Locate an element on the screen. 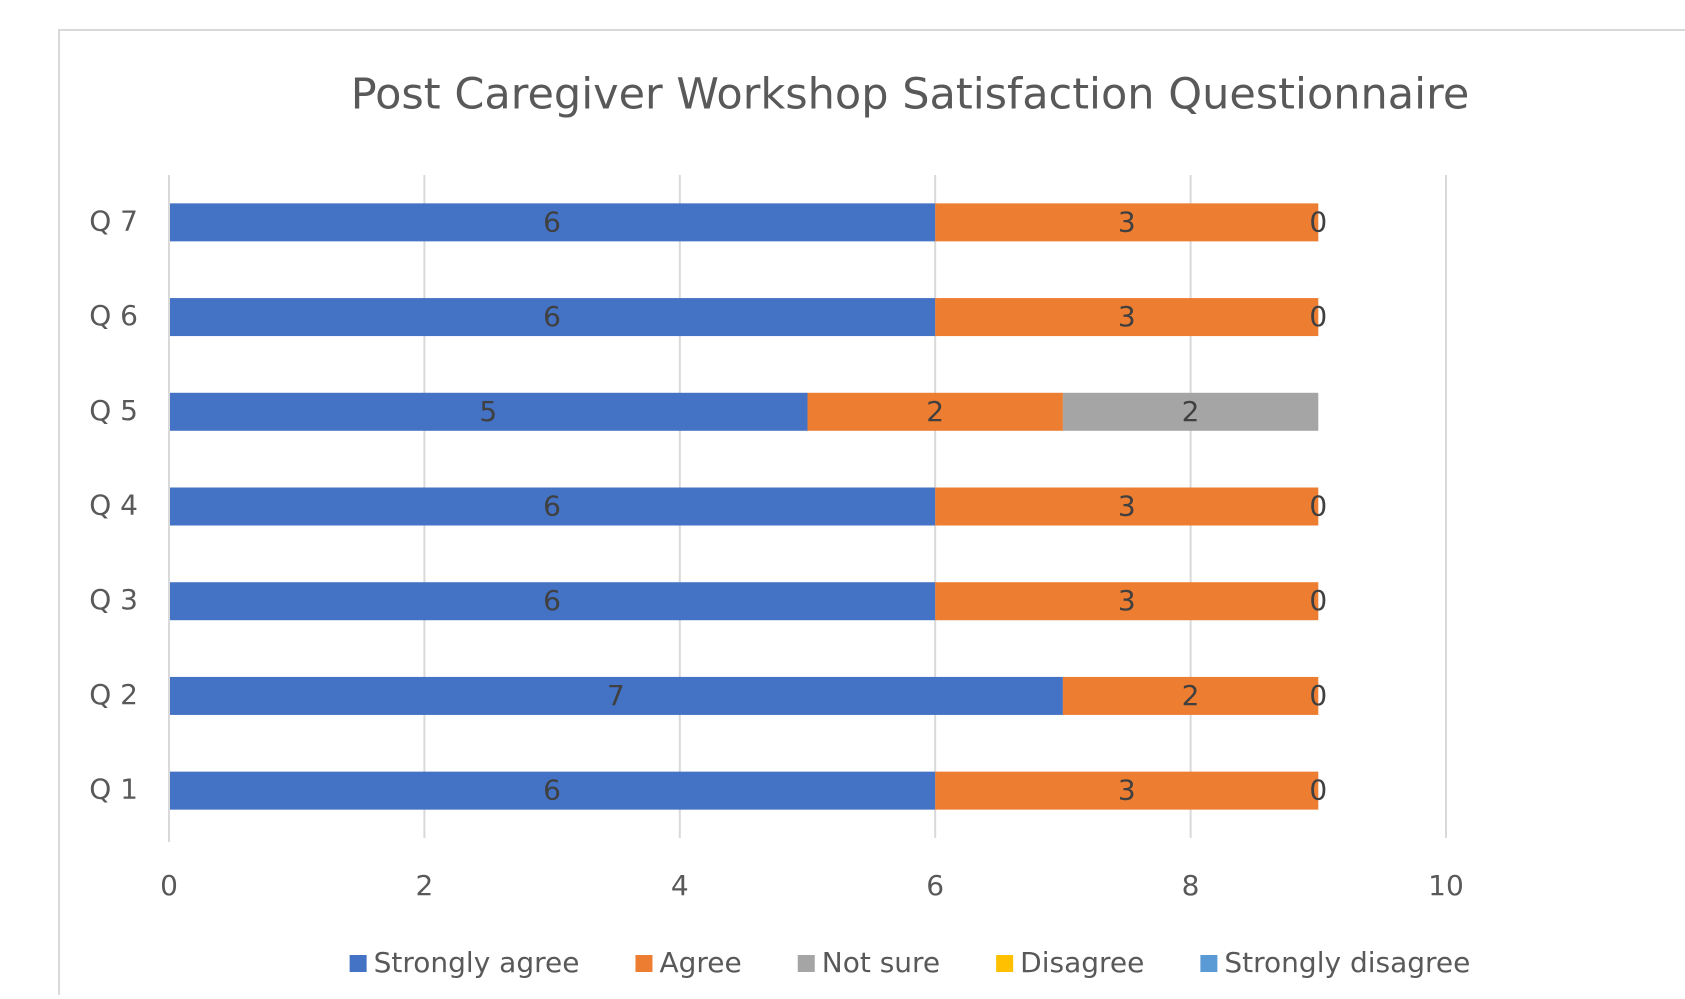 The width and height of the screenshot is (1685, 999). x-tick-label: 4 is located at coordinates (680, 885).